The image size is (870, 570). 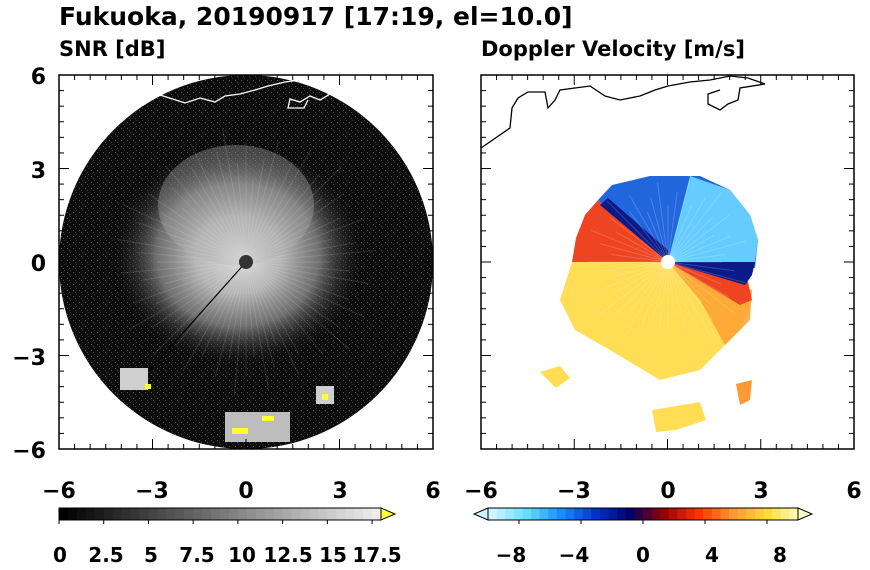 I want to click on colorbar-tick-label: 12.5, so click(x=287, y=555).